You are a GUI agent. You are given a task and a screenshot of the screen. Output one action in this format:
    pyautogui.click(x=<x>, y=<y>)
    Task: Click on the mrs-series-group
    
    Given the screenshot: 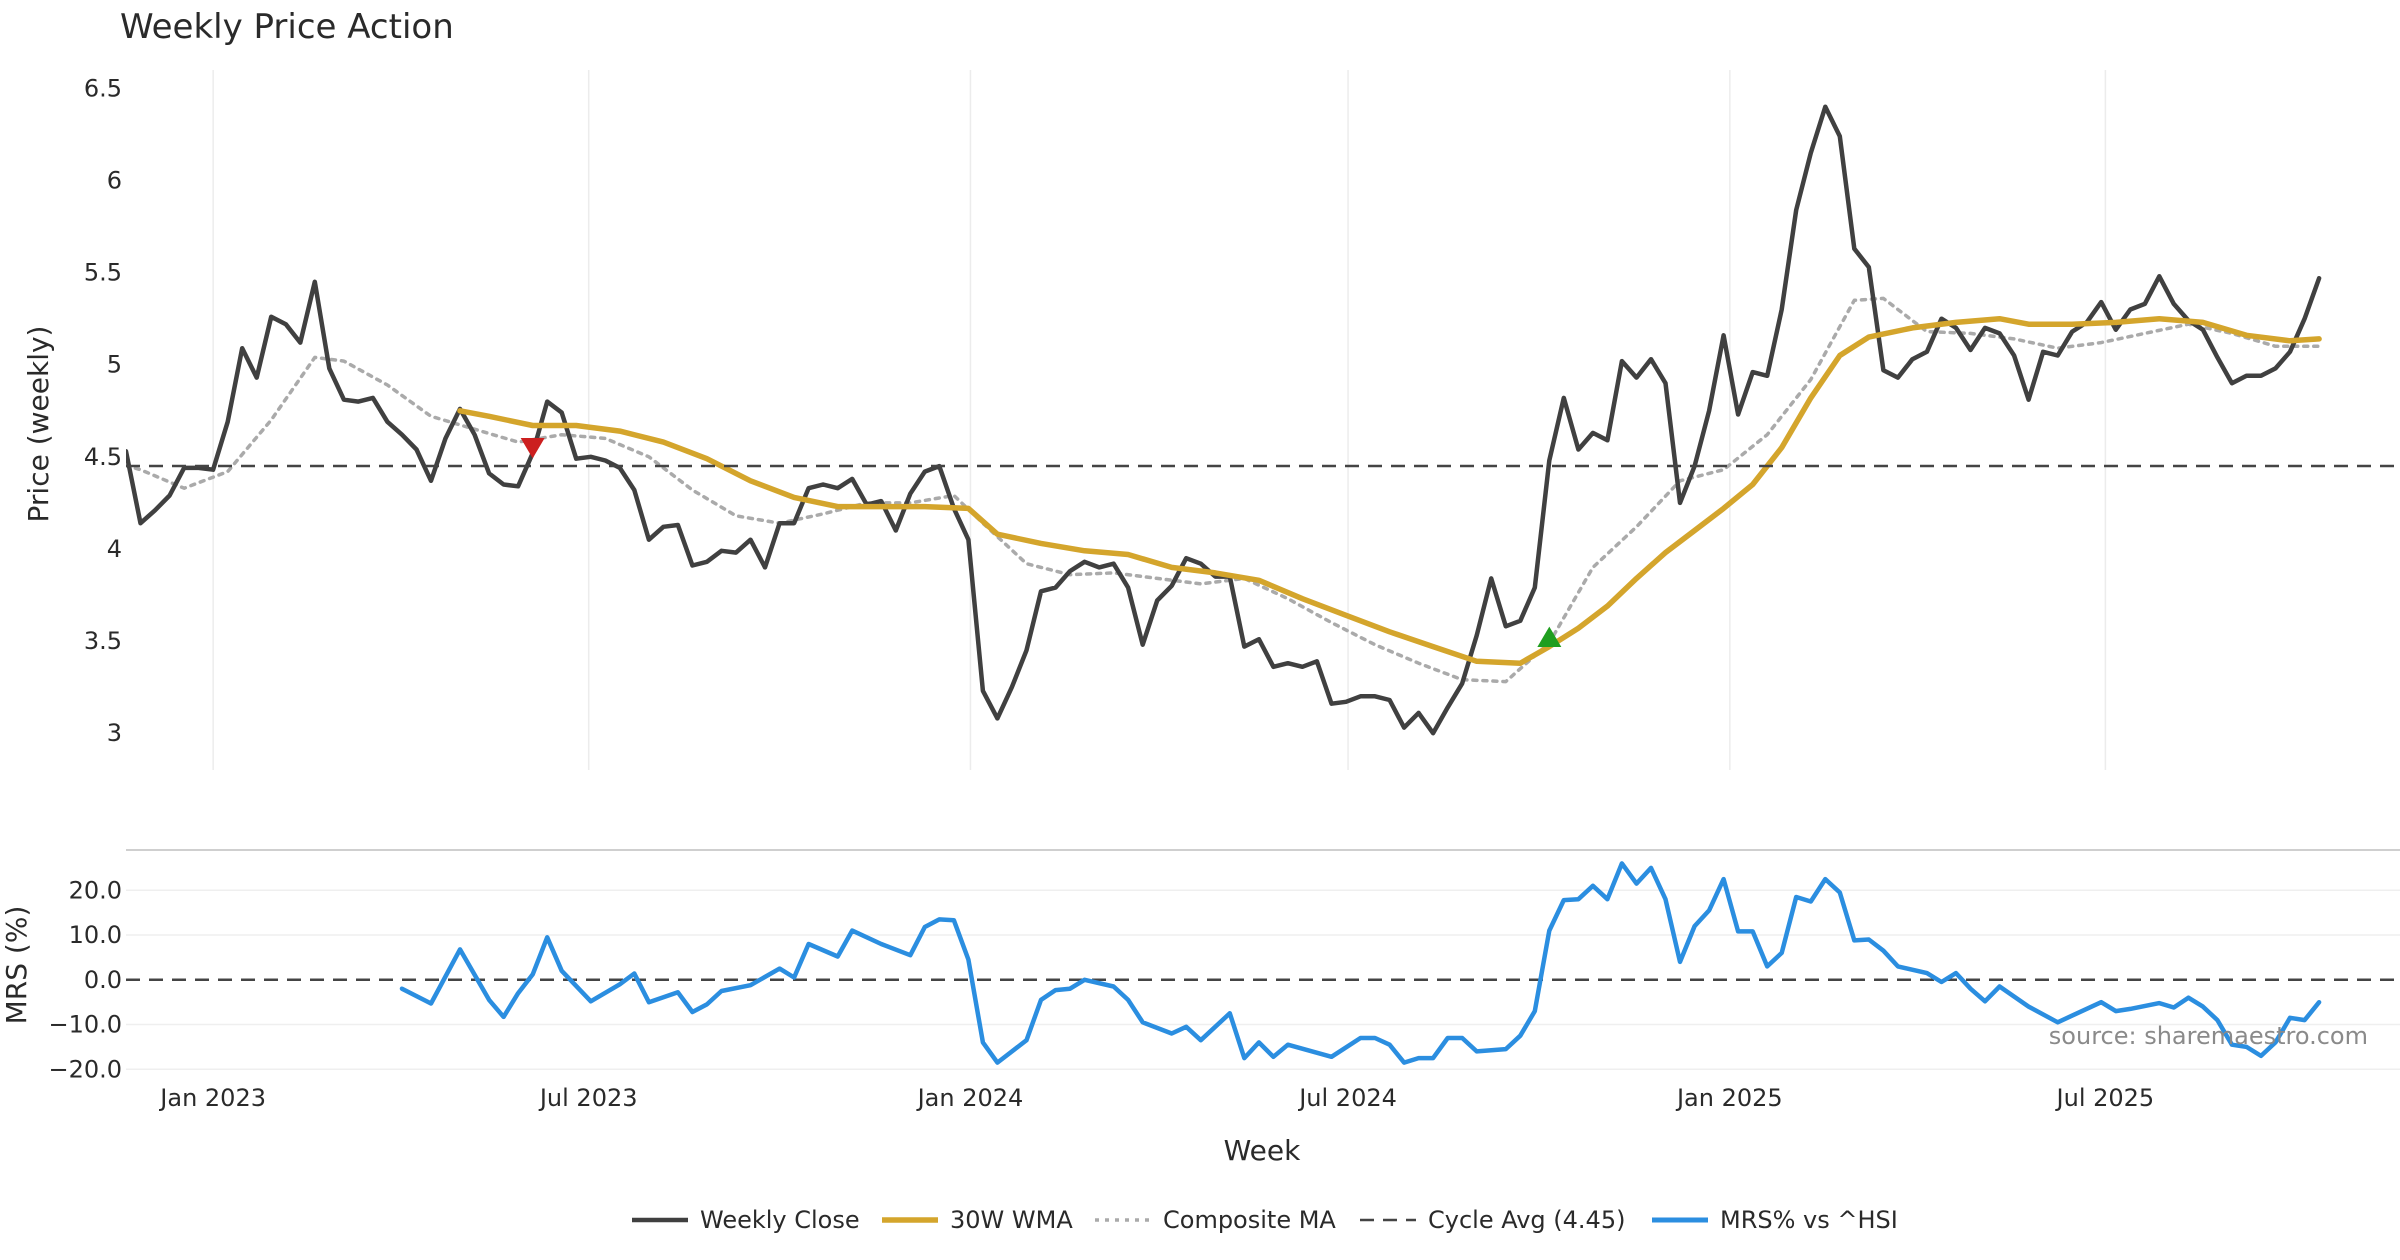 What is the action you would take?
    pyautogui.click(x=1360, y=963)
    